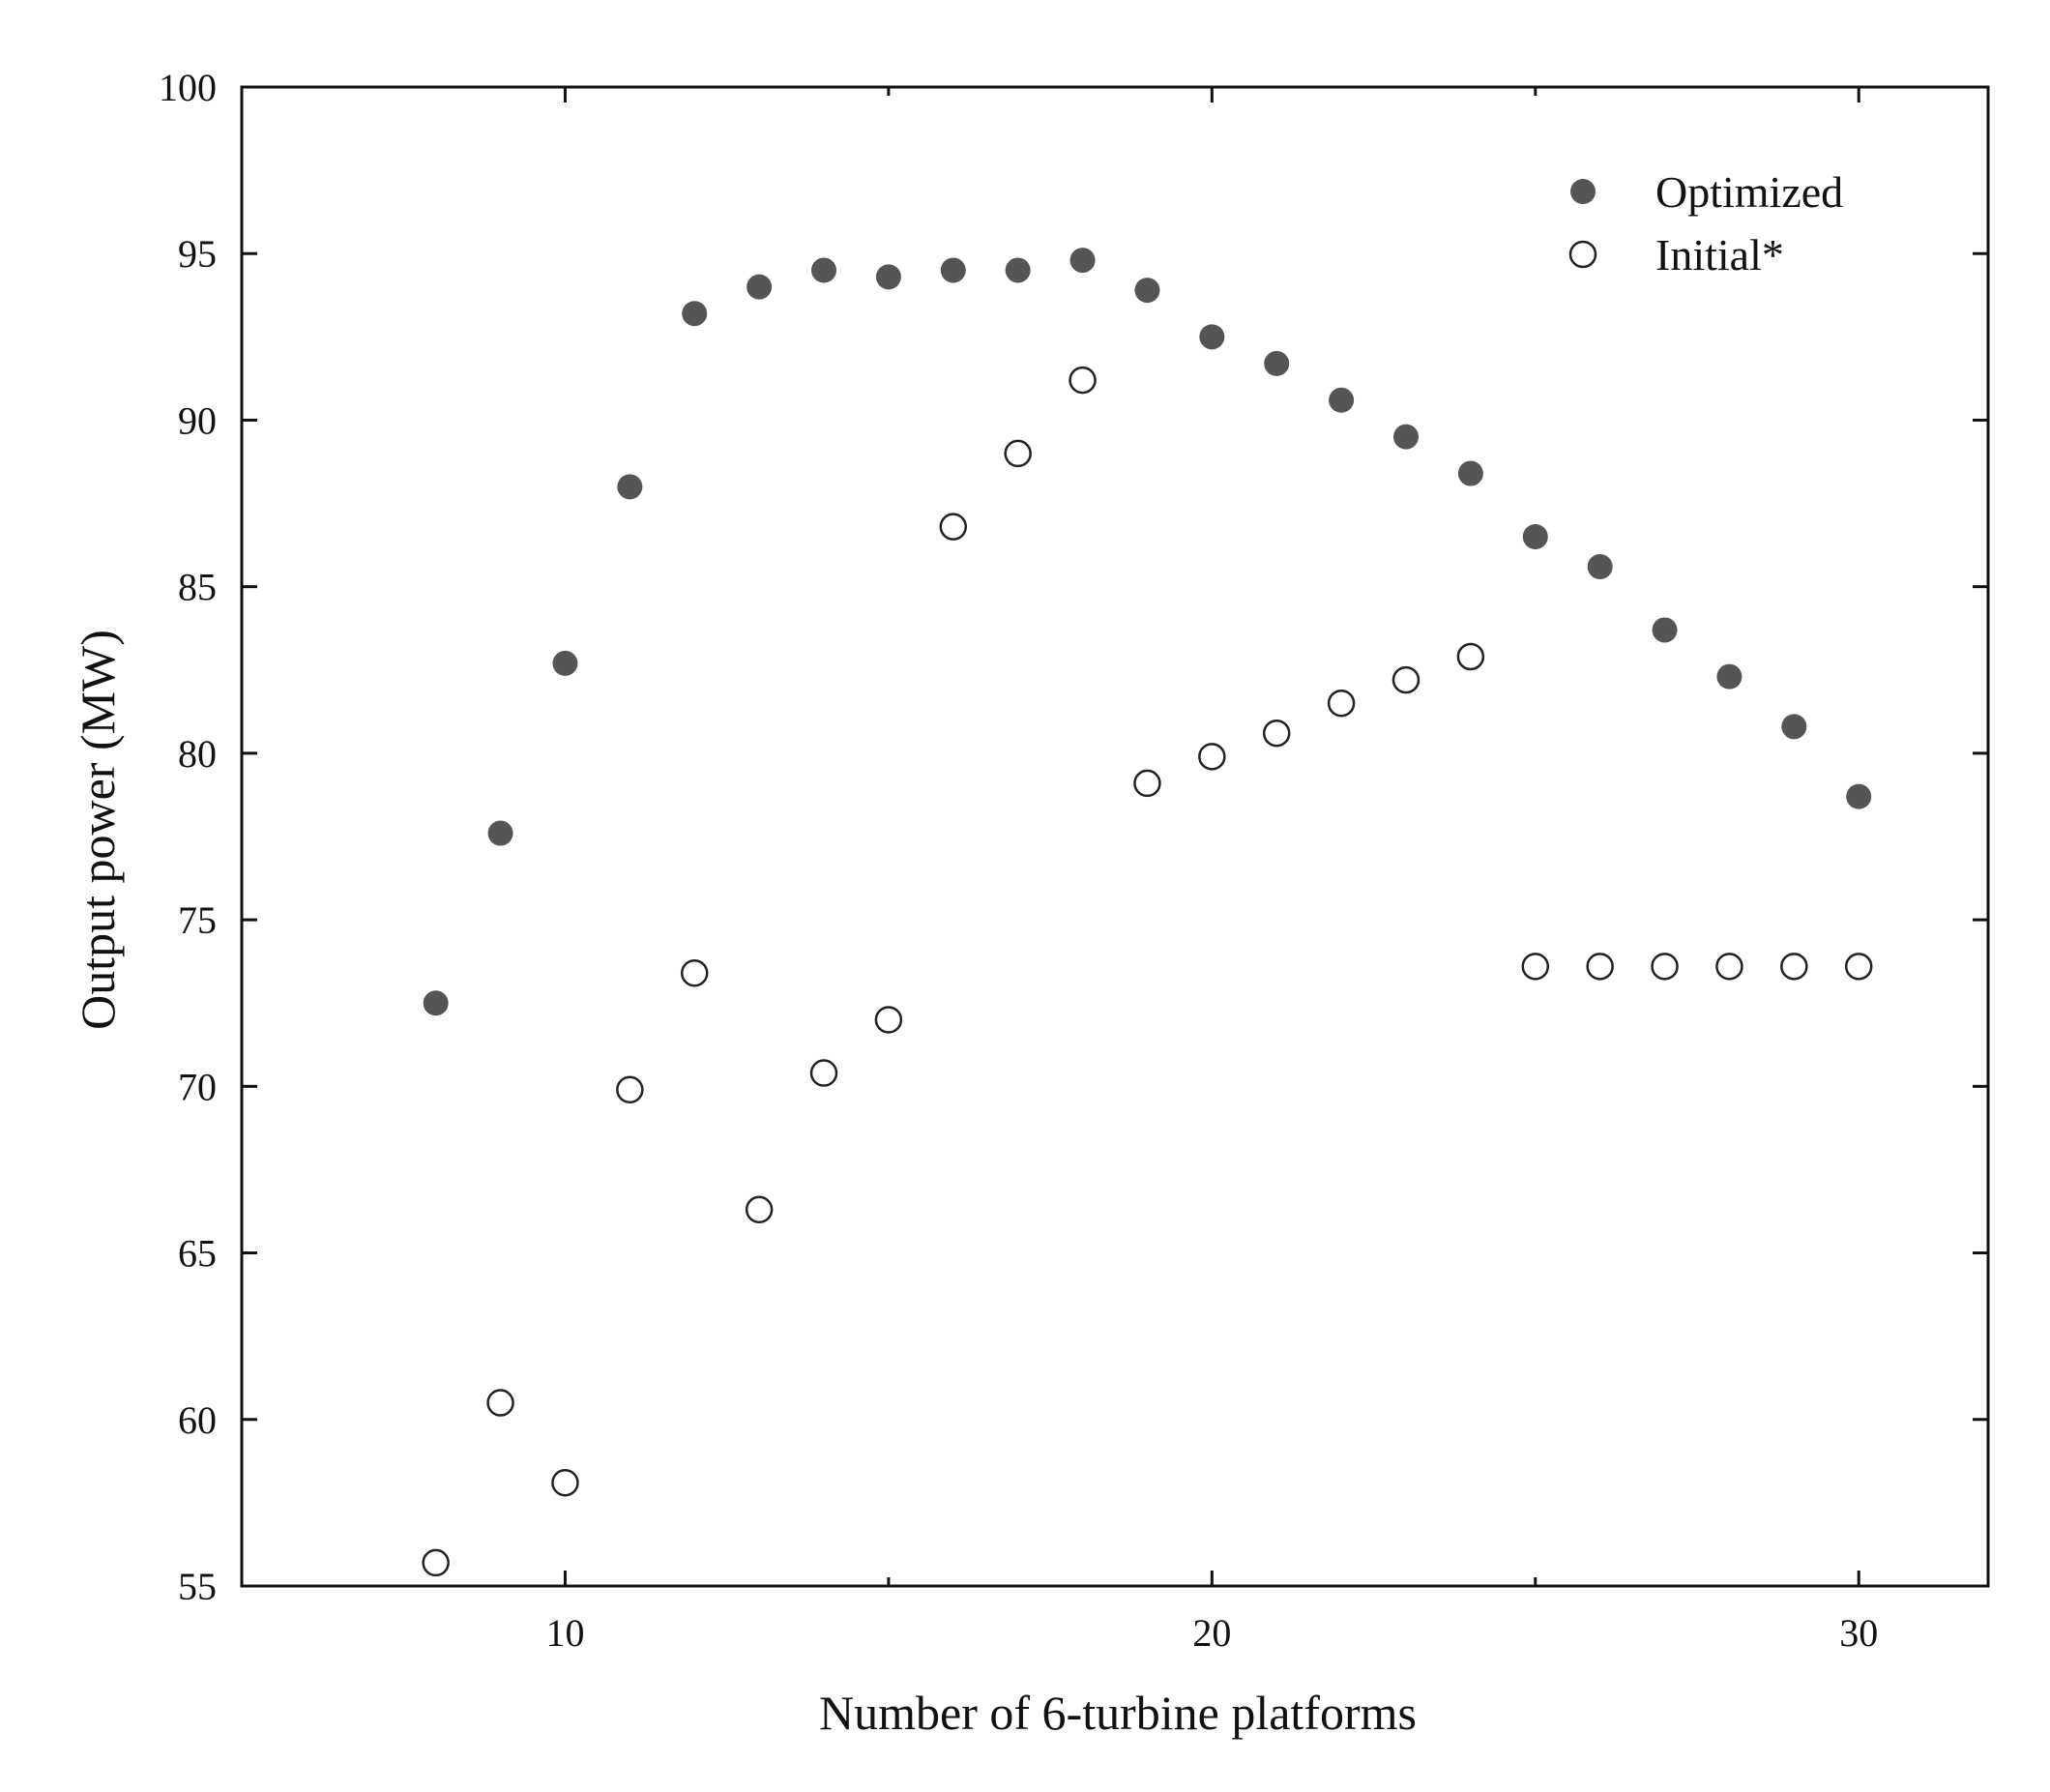 This screenshot has height=1792, width=2050. I want to click on y-tick-label: 80, so click(197, 754).